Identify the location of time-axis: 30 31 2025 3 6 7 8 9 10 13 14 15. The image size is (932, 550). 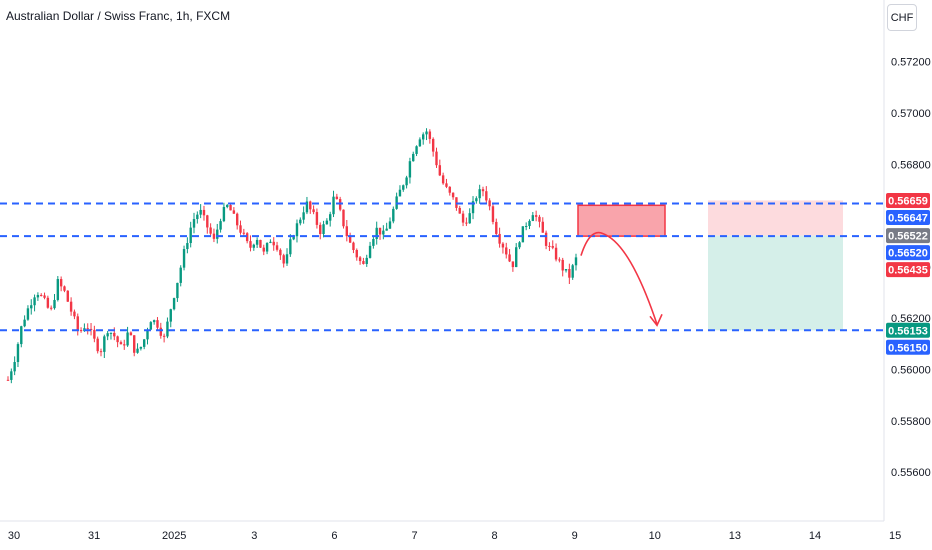
(454, 536).